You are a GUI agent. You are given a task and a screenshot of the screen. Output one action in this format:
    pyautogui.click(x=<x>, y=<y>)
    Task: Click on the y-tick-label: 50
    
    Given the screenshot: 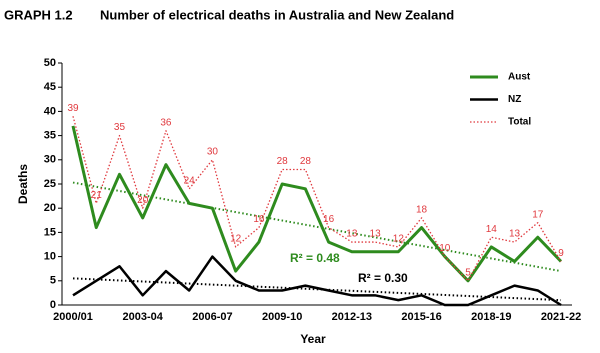 What is the action you would take?
    pyautogui.click(x=50, y=63)
    